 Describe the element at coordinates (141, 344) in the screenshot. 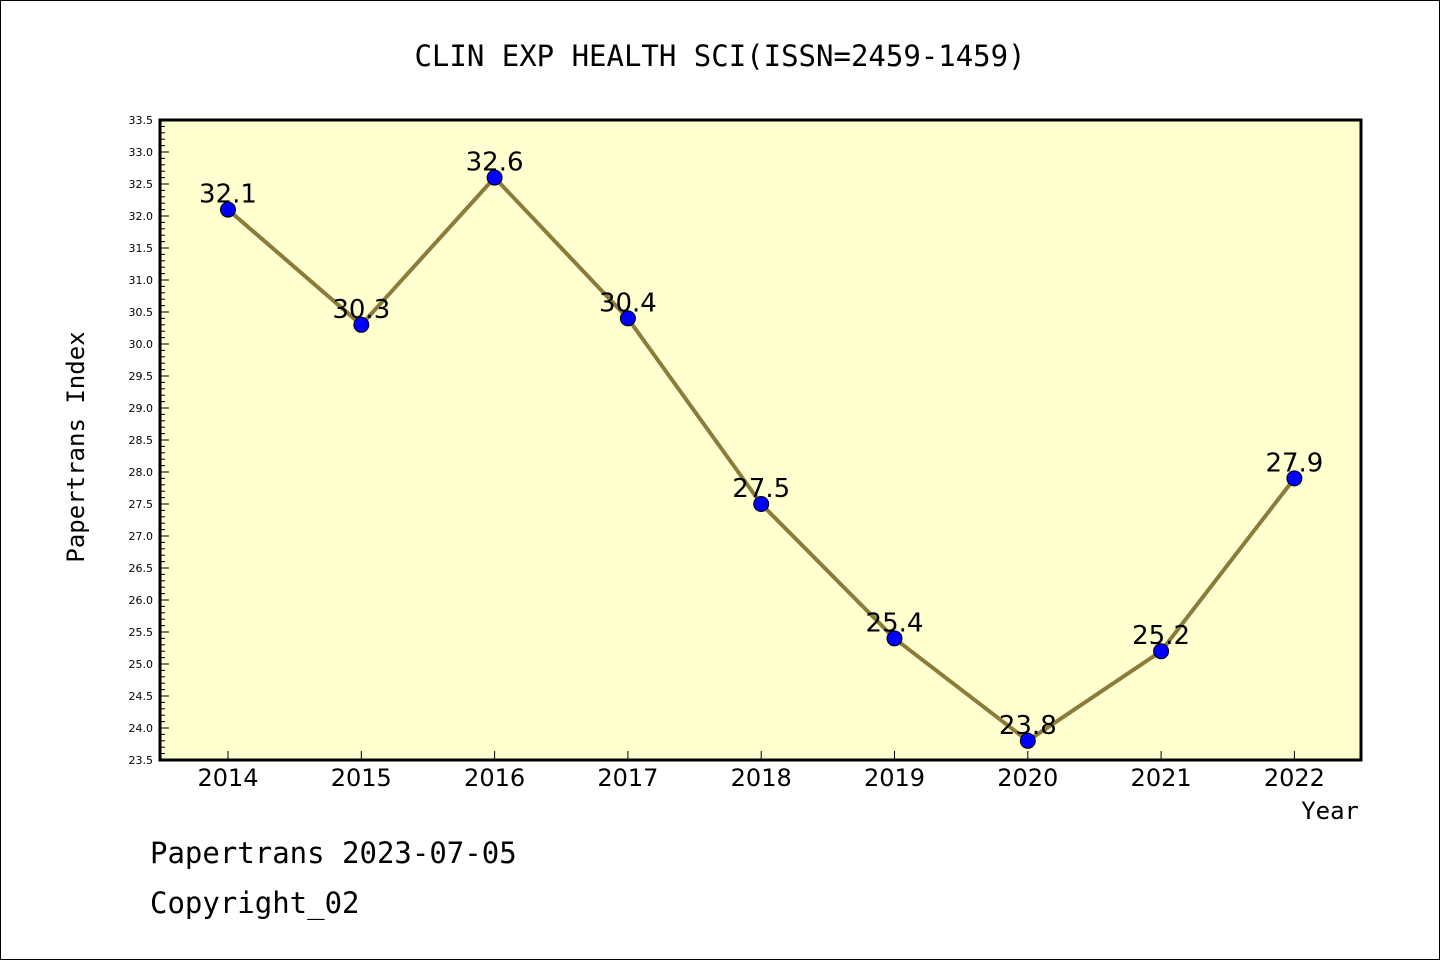

I see `y-tick-label: 30.0` at that location.